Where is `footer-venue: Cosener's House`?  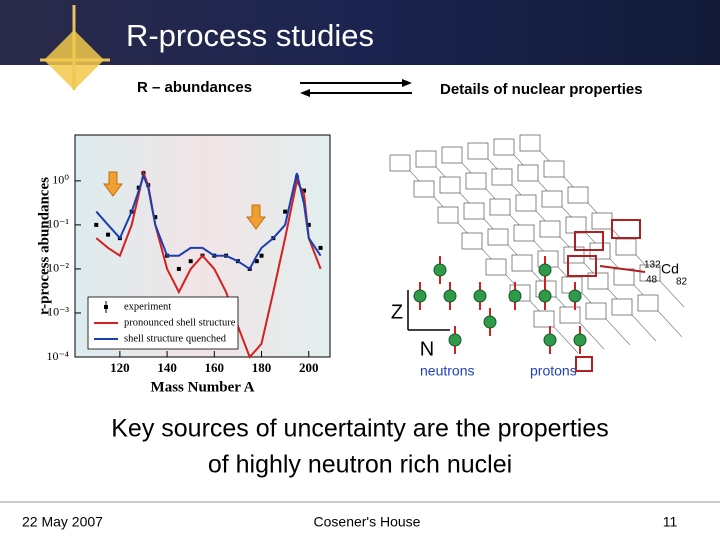 footer-venue: Cosener's House is located at coordinates (367, 522).